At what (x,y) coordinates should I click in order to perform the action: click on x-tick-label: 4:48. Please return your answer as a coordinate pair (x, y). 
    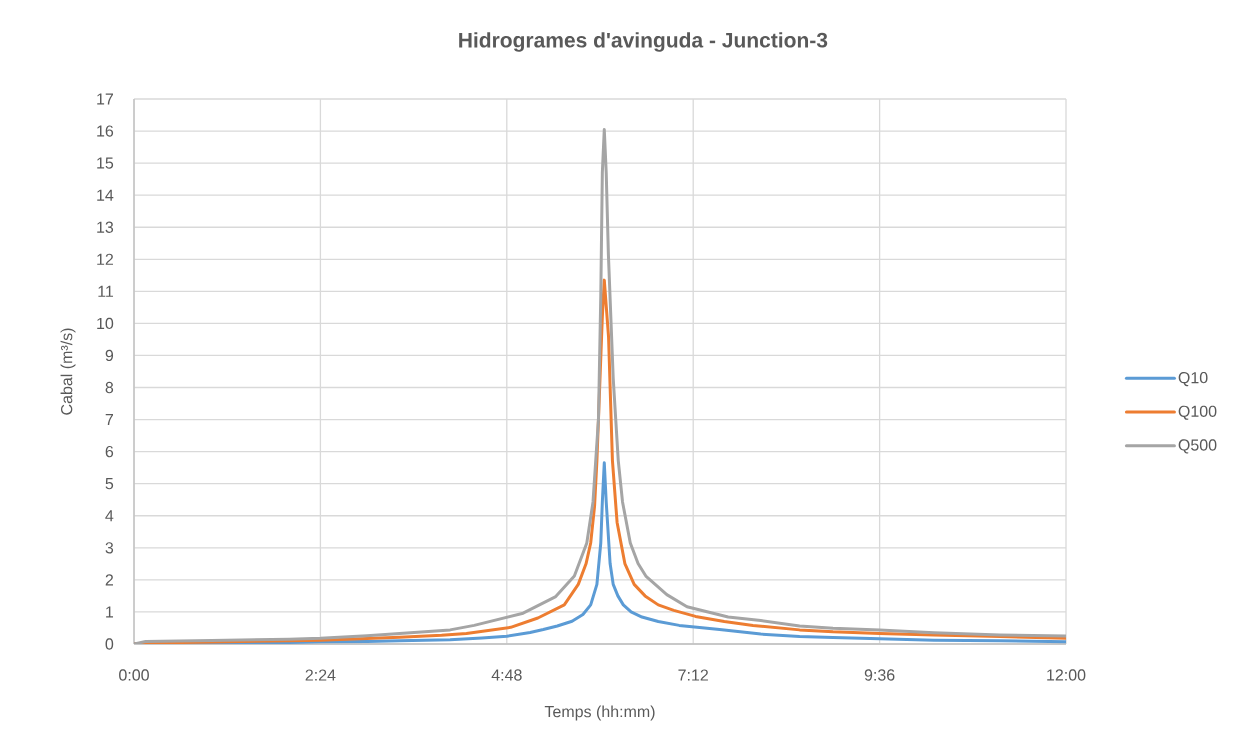
    Looking at the image, I should click on (506, 675).